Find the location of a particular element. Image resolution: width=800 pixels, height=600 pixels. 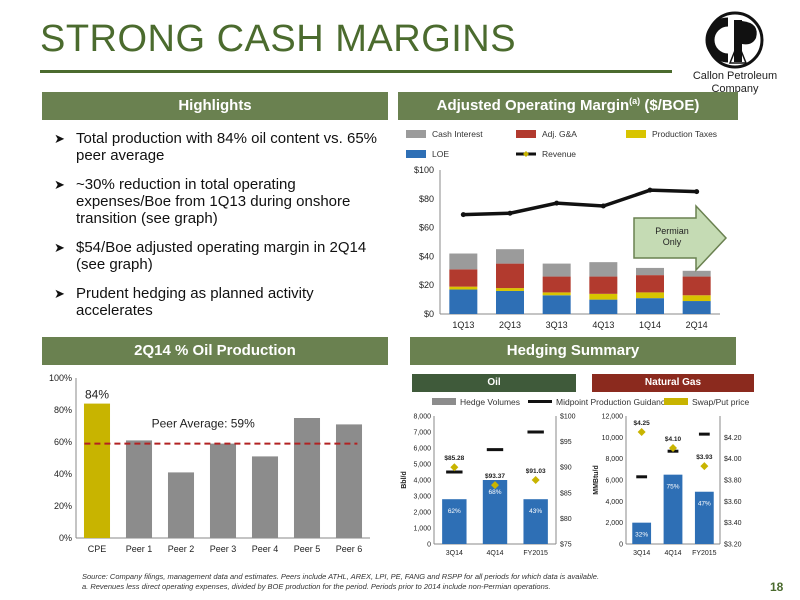

legend-label: Adj. G&A is located at coordinates (559, 134).